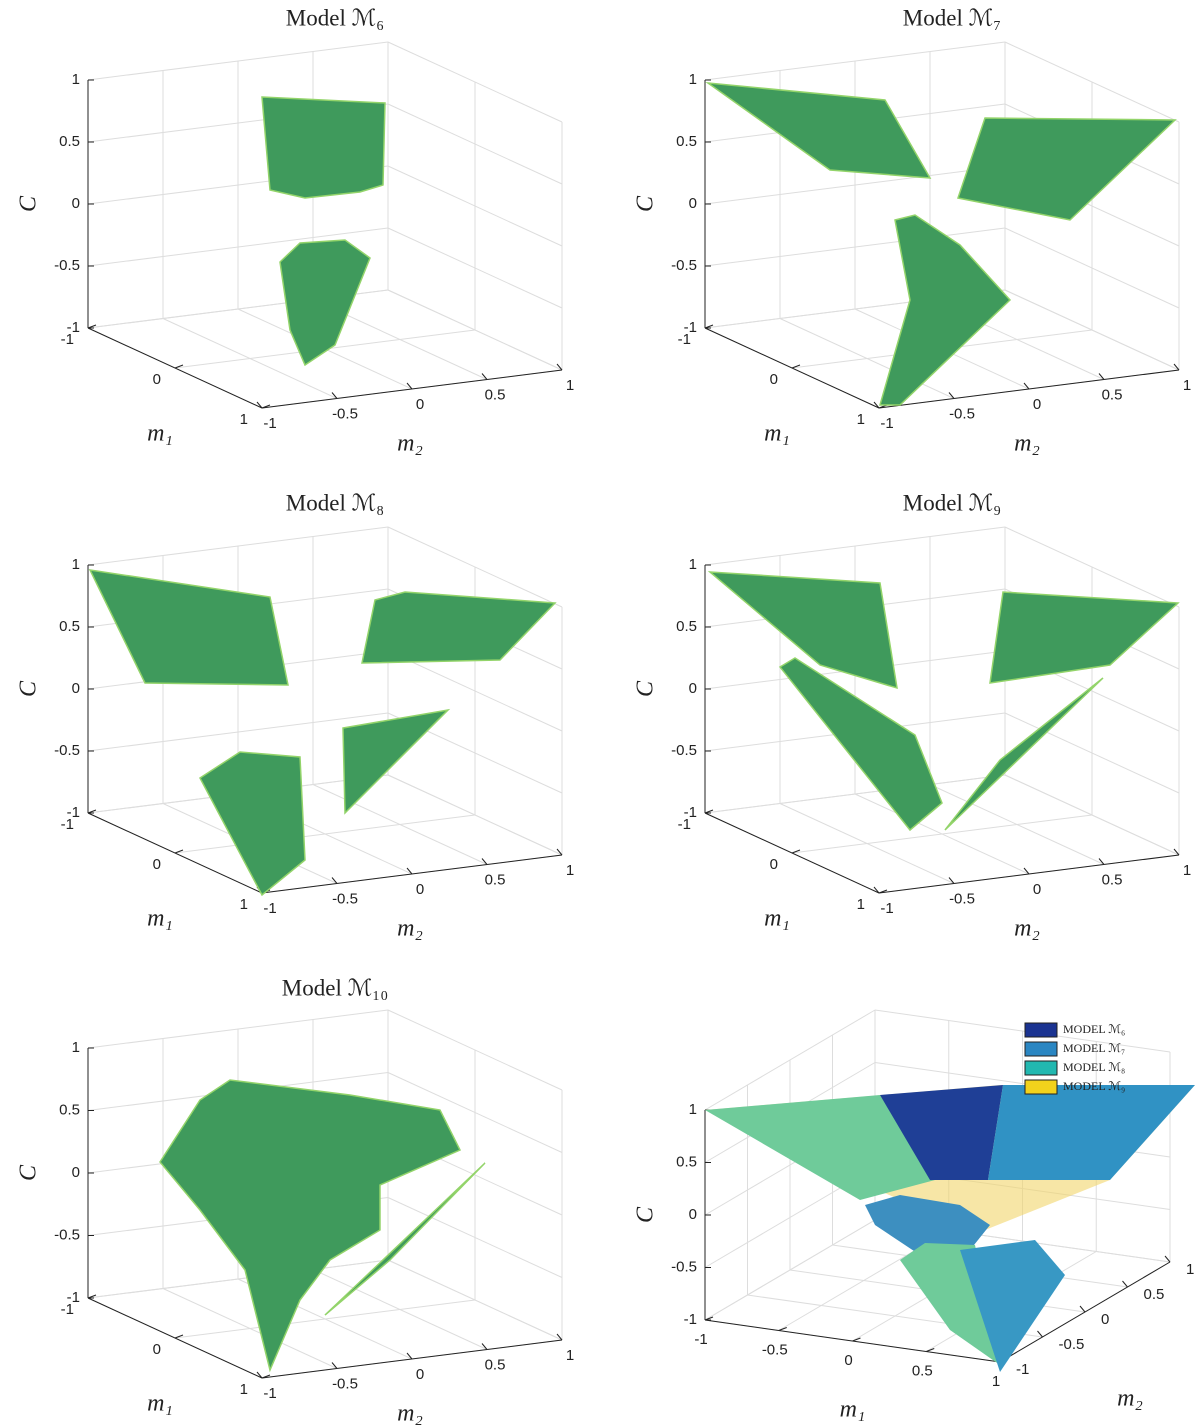 This screenshot has height=1425, width=1201. I want to click on chart-title: Model ℳ₉, so click(952, 502).